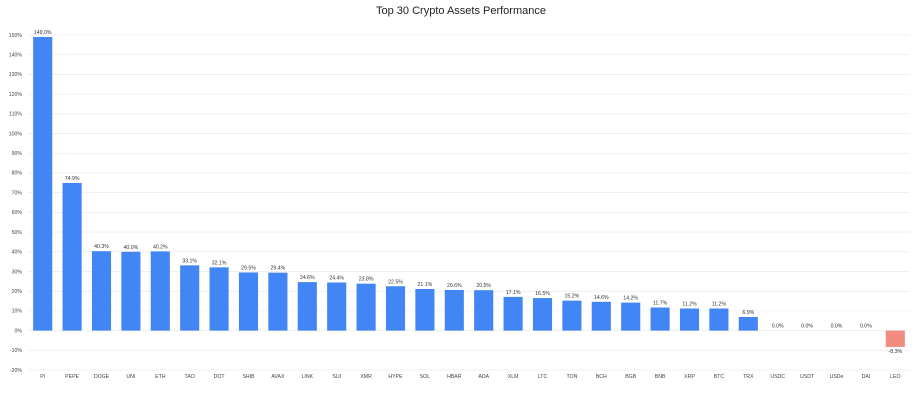 This screenshot has width=922, height=410. What do you see at coordinates (17, 213) in the screenshot?
I see `y-tick-label: 60%` at bounding box center [17, 213].